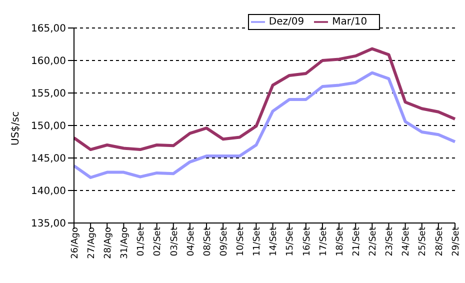 The width and height of the screenshot is (465, 283). I want to click on y-axis-title: US$/sc, so click(16, 128).